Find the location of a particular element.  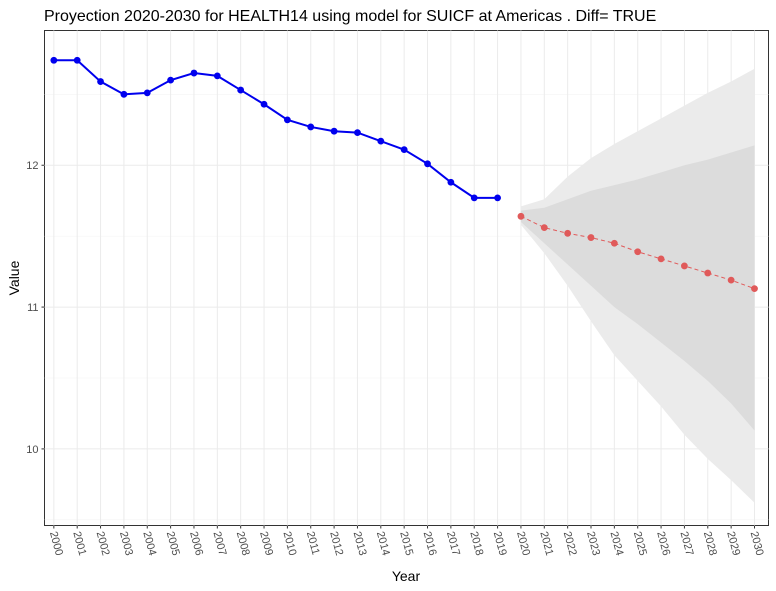

x-tick-label: 2001 is located at coordinates (79, 543).